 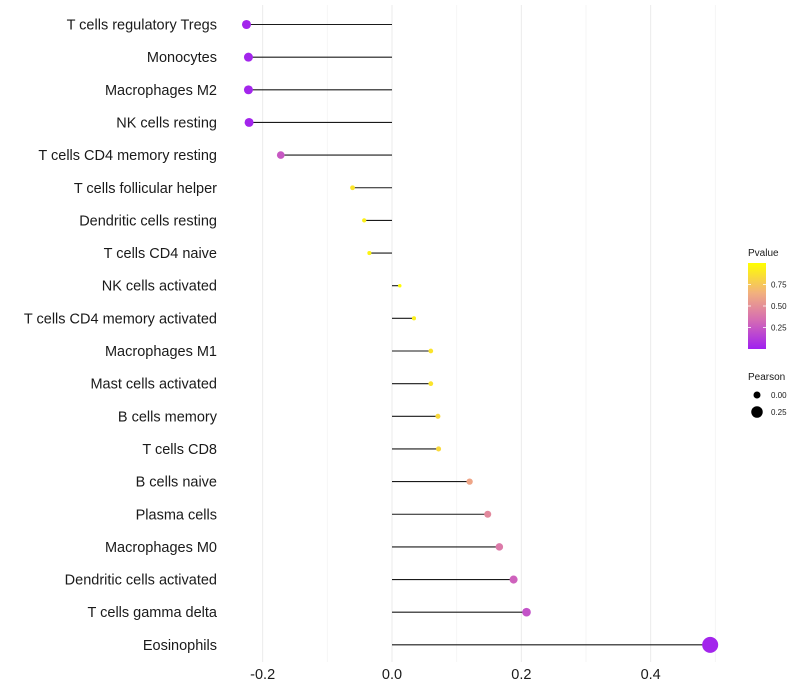 I want to click on pvalue-legend-ticks: 0.75 0.50 0.25, so click(x=767, y=307).